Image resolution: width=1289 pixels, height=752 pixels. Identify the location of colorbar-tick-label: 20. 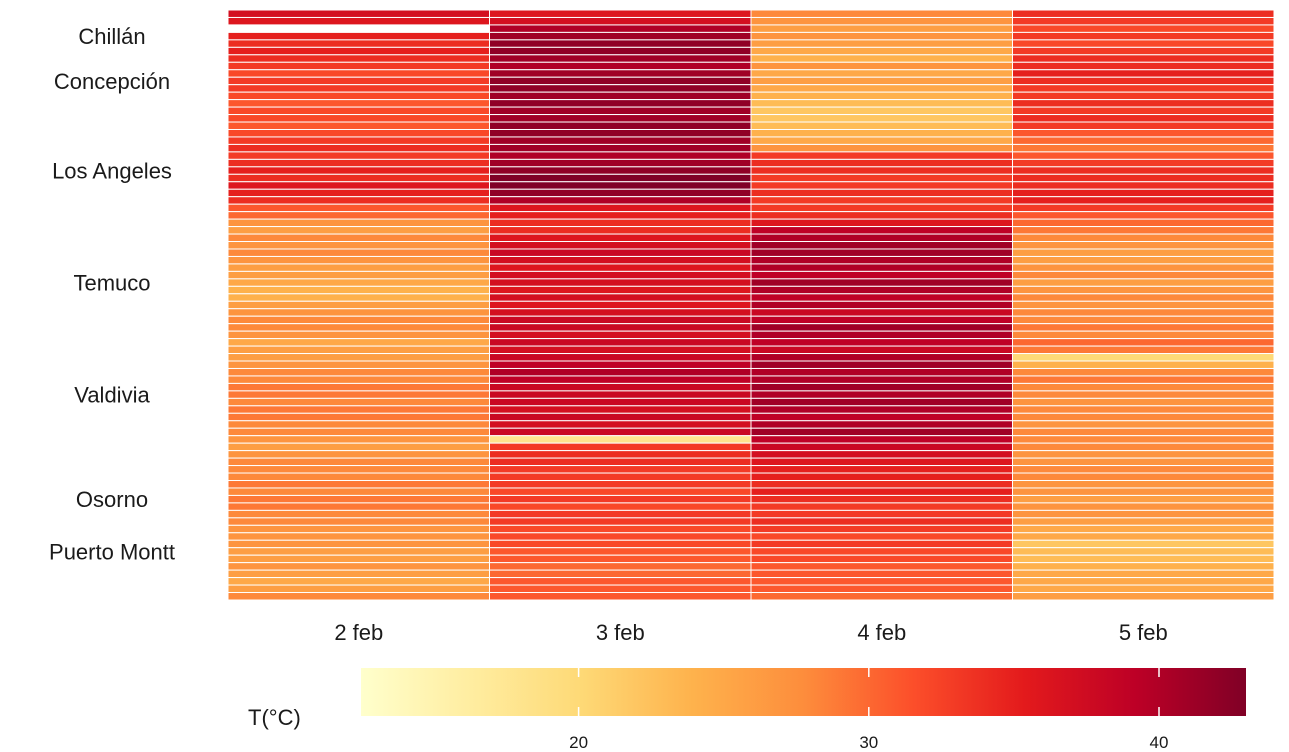
(578, 742).